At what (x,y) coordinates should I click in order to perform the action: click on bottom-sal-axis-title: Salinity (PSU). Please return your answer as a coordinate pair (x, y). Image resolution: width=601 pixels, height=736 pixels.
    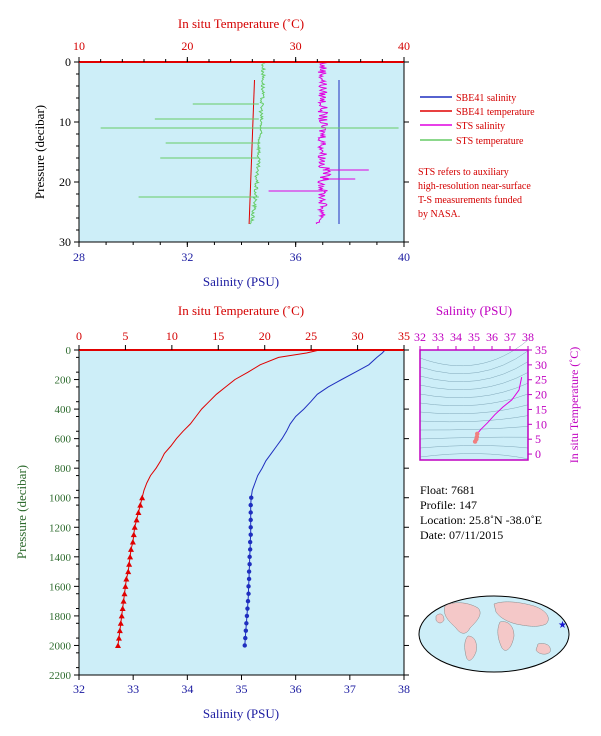
    Looking at the image, I should click on (241, 713).